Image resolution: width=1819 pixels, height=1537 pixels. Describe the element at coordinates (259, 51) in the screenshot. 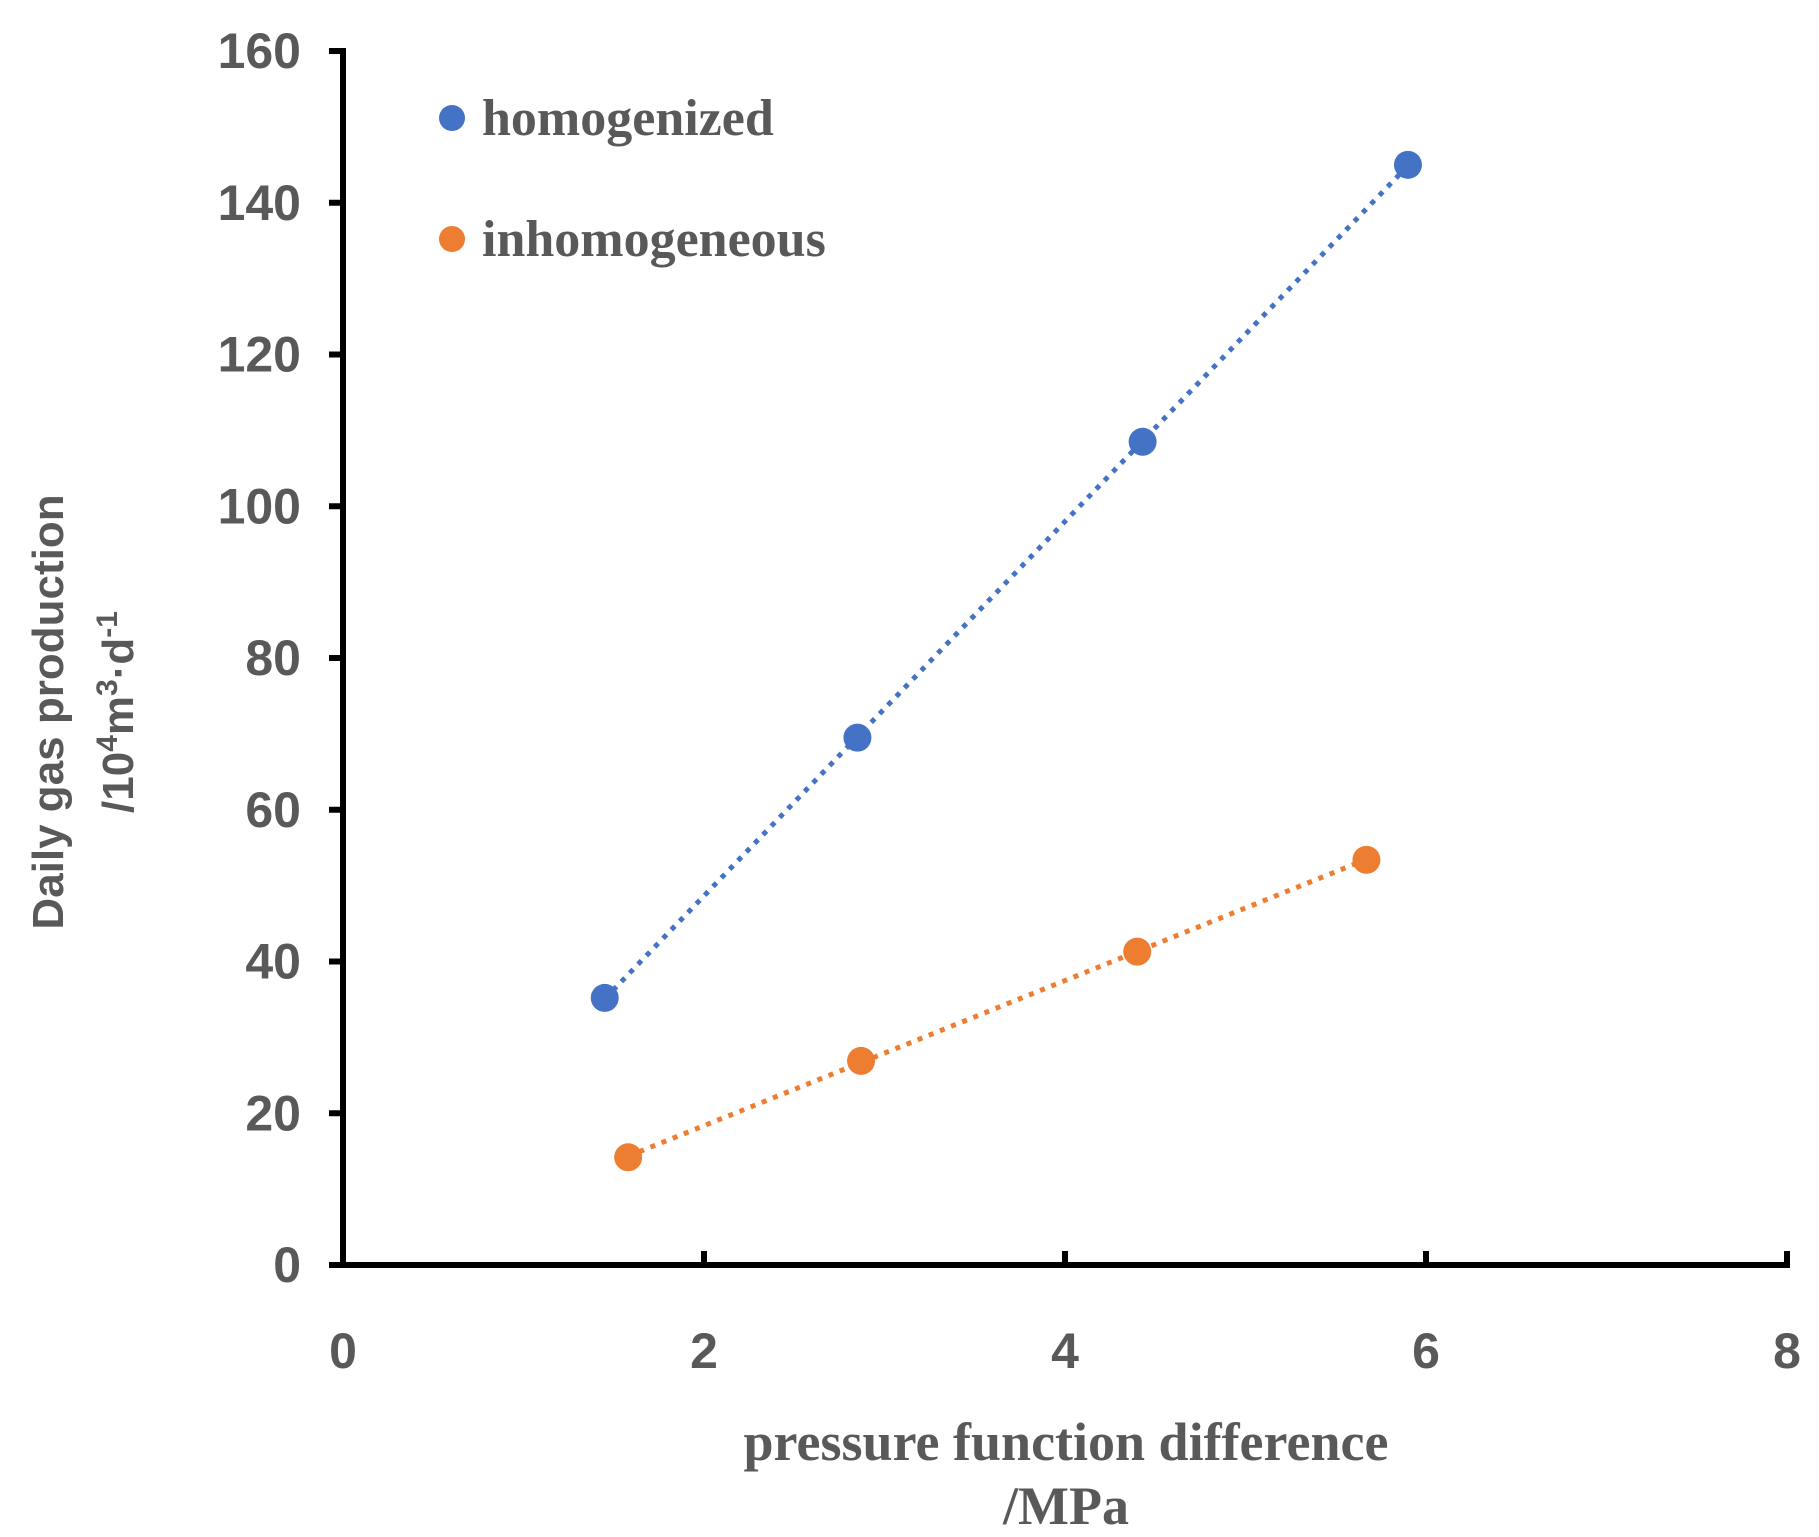

I see `y-tick-label: 160` at that location.